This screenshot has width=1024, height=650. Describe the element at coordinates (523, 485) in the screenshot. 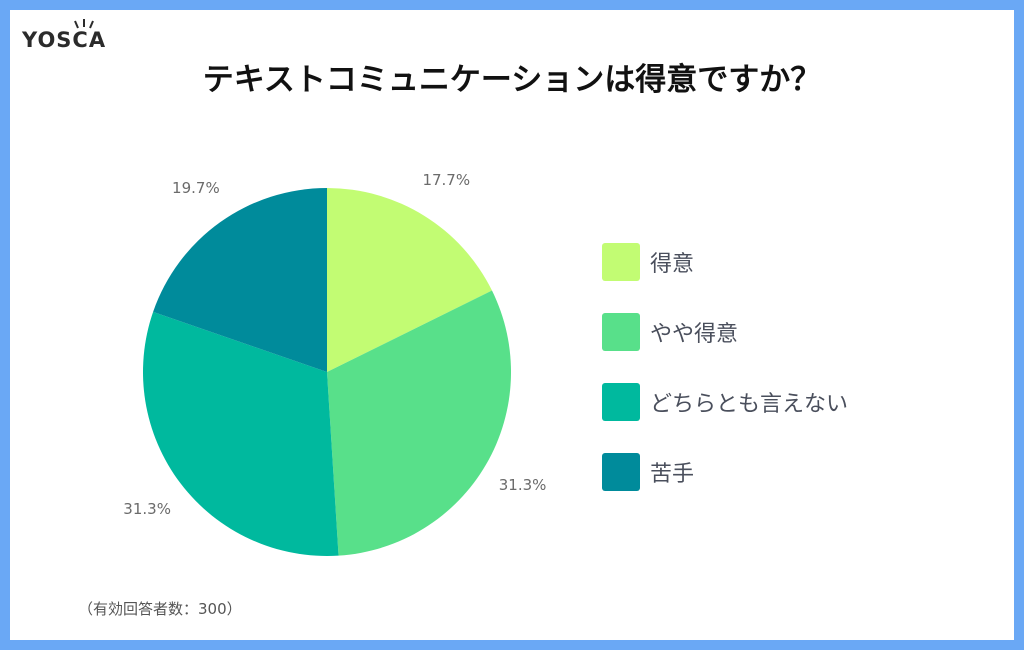

I see `pie-slice-label-1: 31.3%` at that location.